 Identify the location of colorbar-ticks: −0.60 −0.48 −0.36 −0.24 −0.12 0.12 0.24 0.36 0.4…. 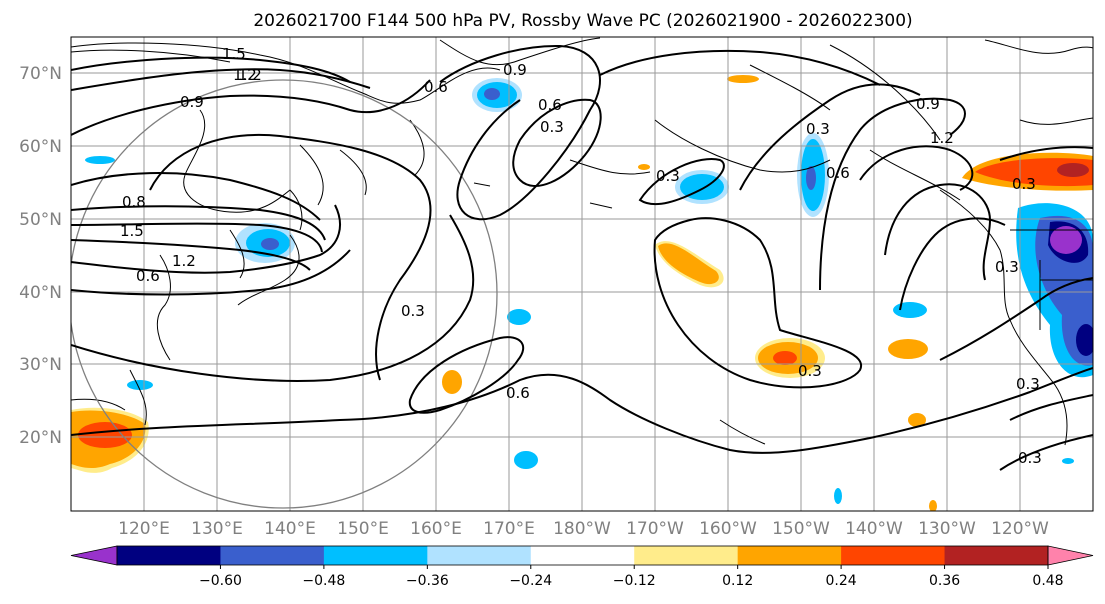
(631, 577).